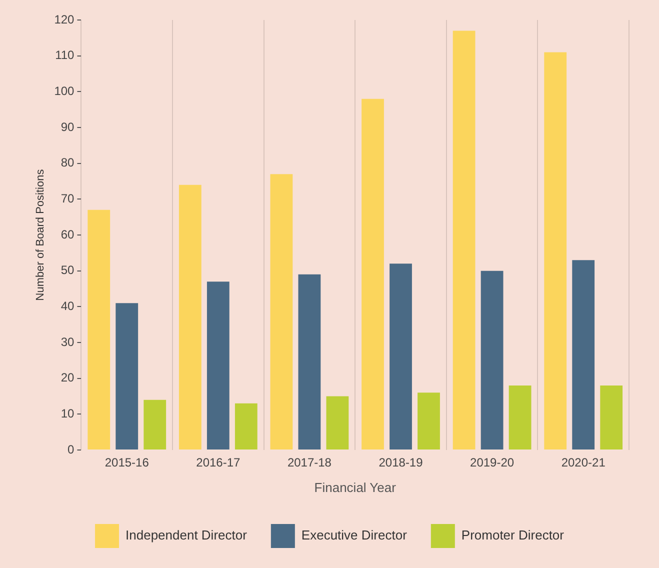 This screenshot has height=568, width=659. I want to click on x-tick-label: 2017-18, so click(309, 463).